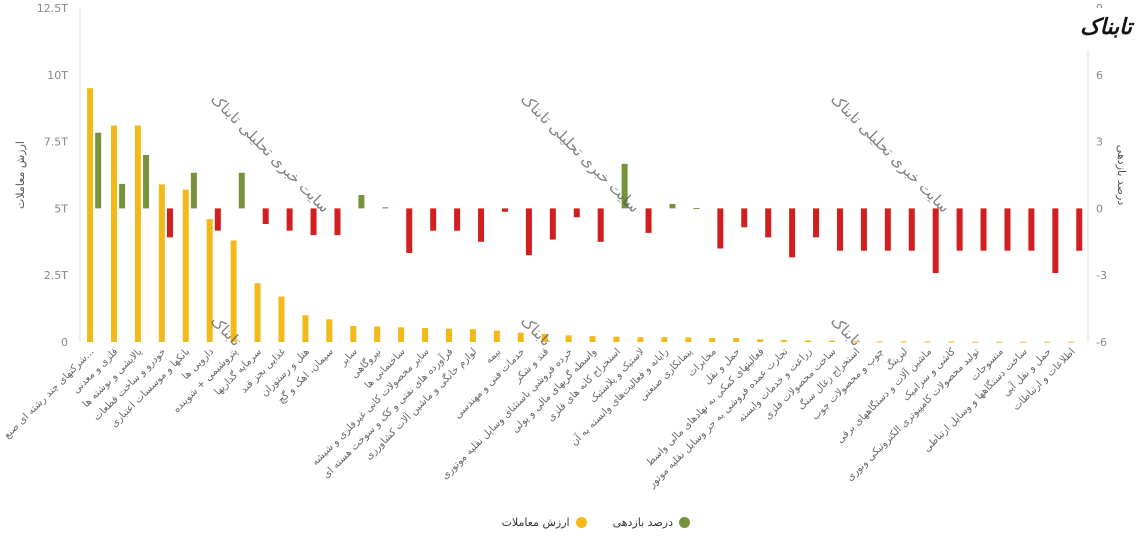 This screenshot has height=543, width=1138. Describe the element at coordinates (846, 331) in the screenshot. I see `watermark-small-text: تابناک` at that location.